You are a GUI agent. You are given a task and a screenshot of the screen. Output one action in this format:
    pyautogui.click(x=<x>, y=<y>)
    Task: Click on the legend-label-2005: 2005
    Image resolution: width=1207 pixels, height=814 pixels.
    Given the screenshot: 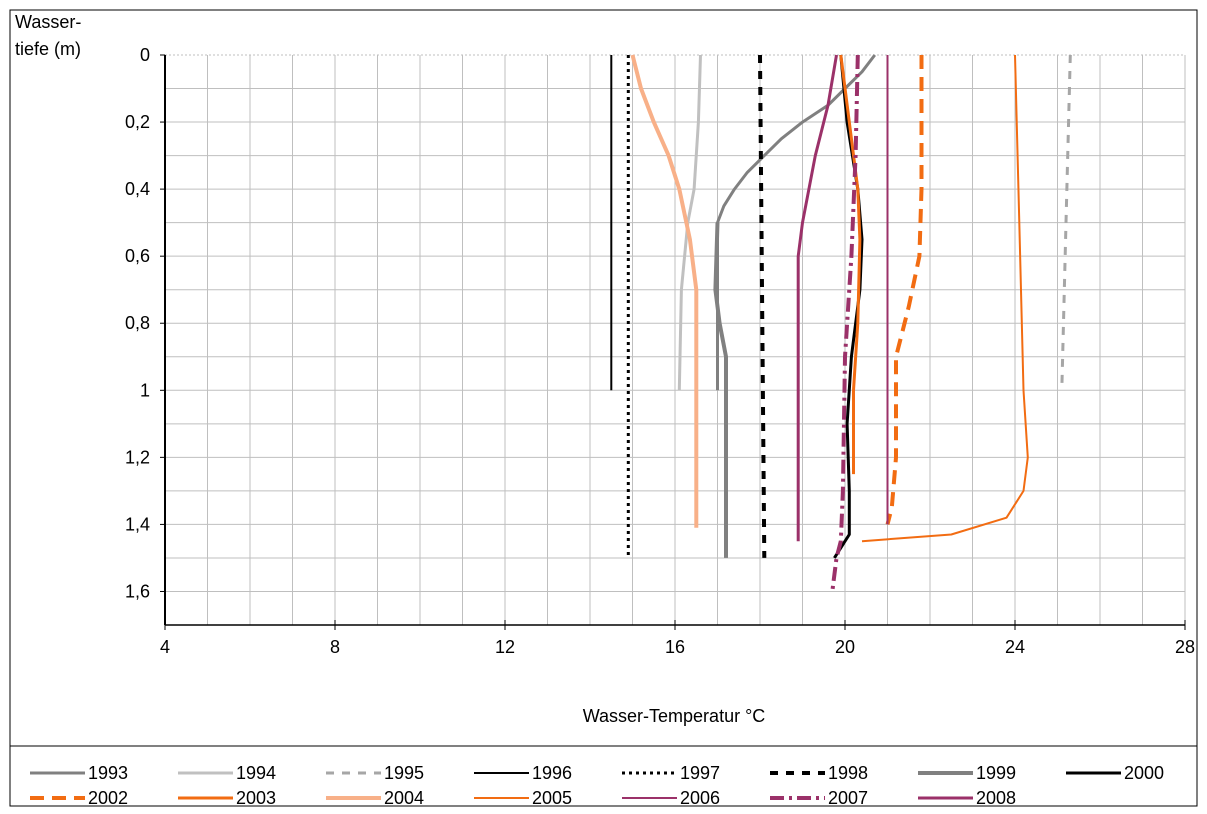 What is the action you would take?
    pyautogui.click(x=552, y=798)
    